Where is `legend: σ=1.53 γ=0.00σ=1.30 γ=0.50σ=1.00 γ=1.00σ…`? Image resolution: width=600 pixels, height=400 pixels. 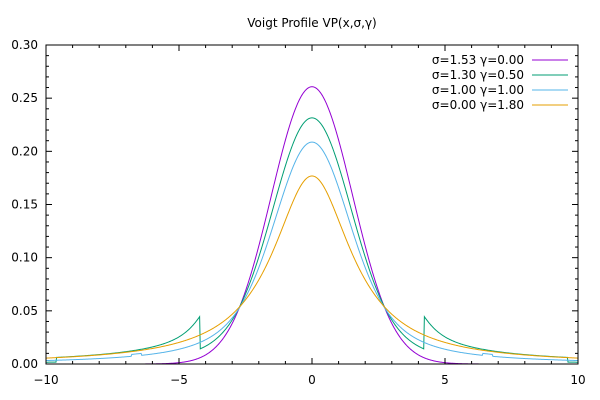
legend: σ=1.53 γ=0.00σ=1.30 γ=0.50σ=1.00 γ=1.00σ… is located at coordinates (500, 82).